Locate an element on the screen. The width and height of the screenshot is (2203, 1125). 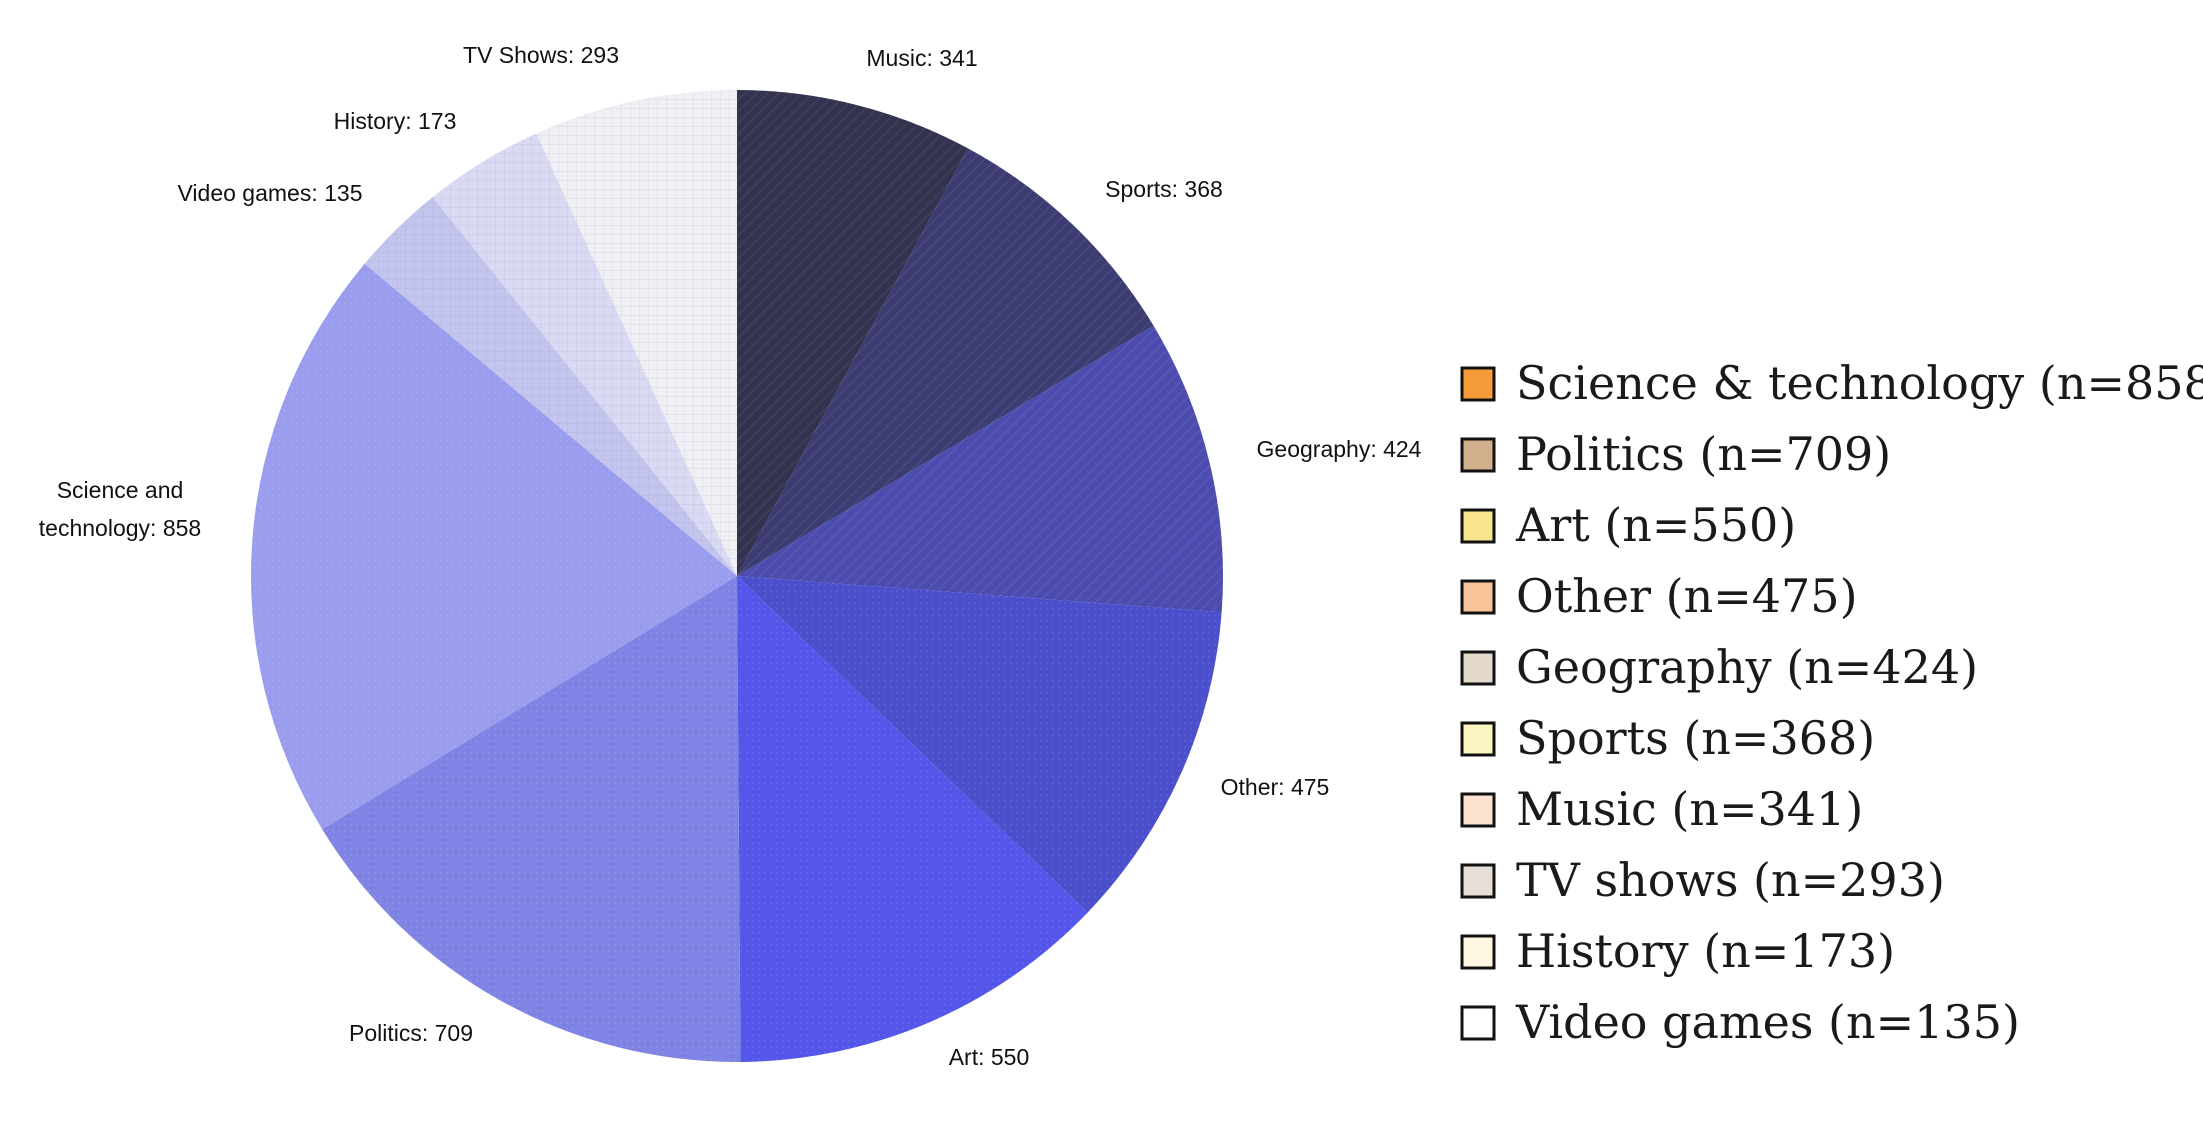
pie-slice-history is located at coordinates (584, 354).